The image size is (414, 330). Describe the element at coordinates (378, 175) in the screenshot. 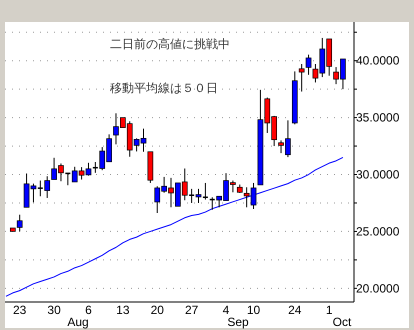

I see `y-tick-label: 30.0000` at that location.